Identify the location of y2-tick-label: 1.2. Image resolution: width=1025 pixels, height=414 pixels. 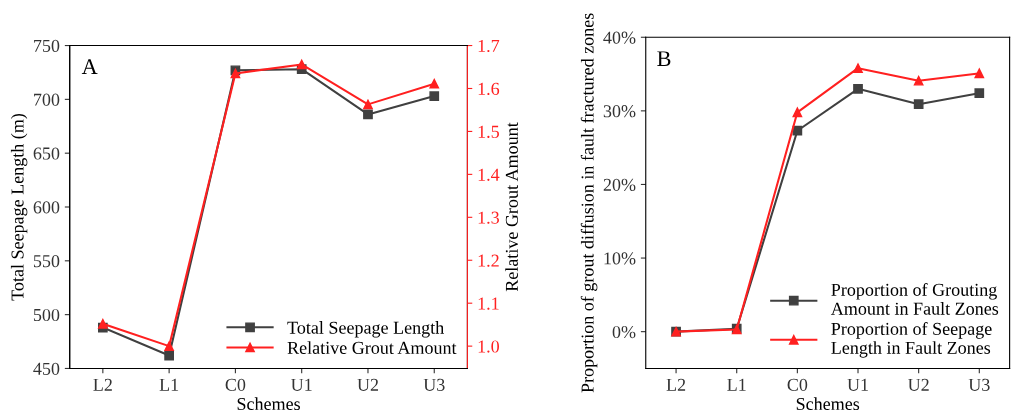
(488, 260).